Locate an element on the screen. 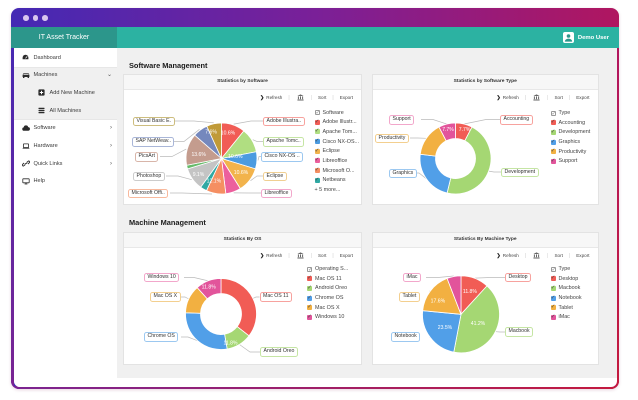  svg-text: 23.5% is located at coordinates (445, 327).